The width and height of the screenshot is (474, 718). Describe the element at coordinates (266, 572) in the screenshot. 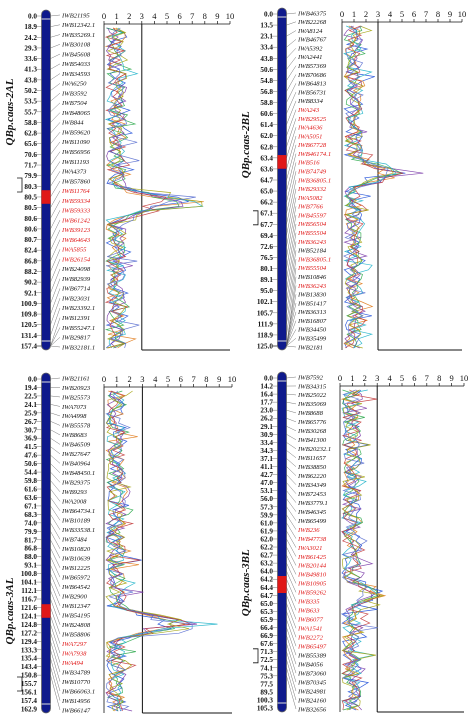

I see `position-label: 64.0` at that location.